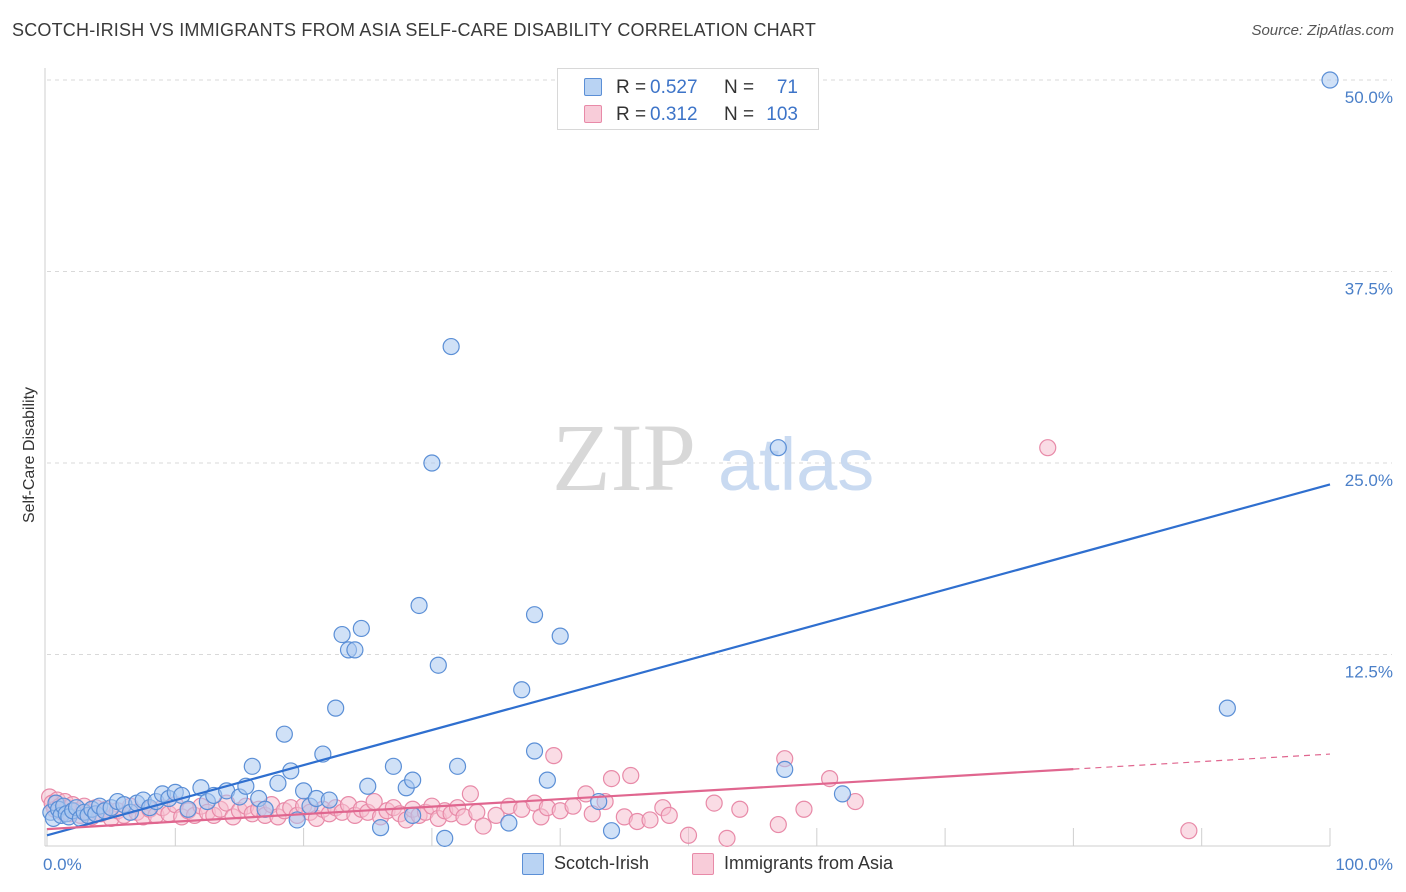  What do you see at coordinates (624, 457) in the screenshot?
I see `watermark-zip: ZIP` at bounding box center [624, 457].